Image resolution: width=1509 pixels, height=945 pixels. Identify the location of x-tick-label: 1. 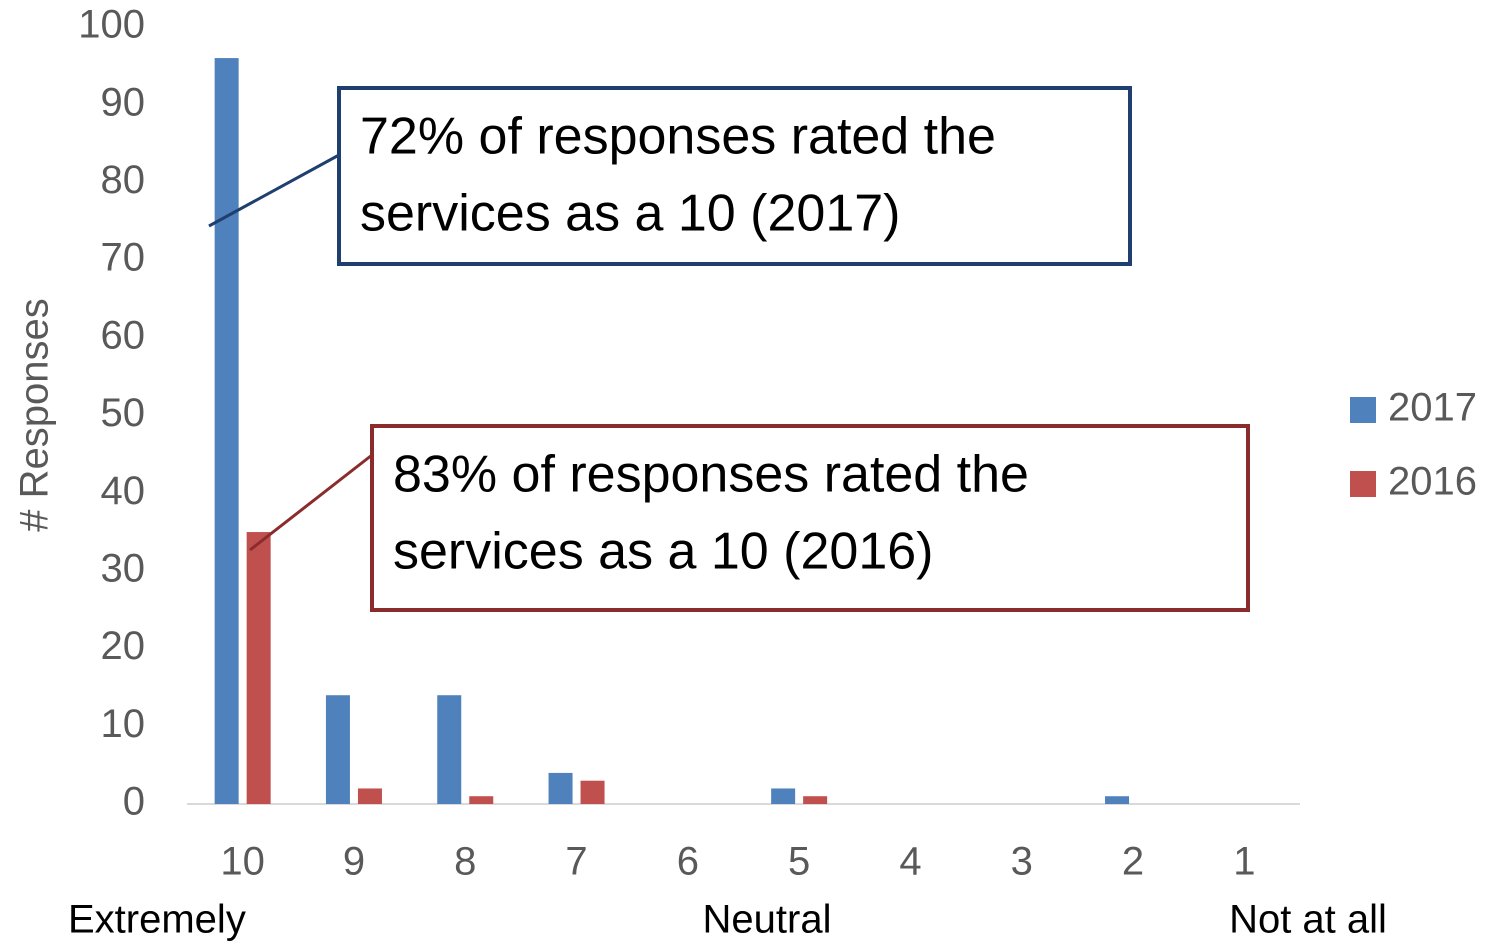
(1244, 862).